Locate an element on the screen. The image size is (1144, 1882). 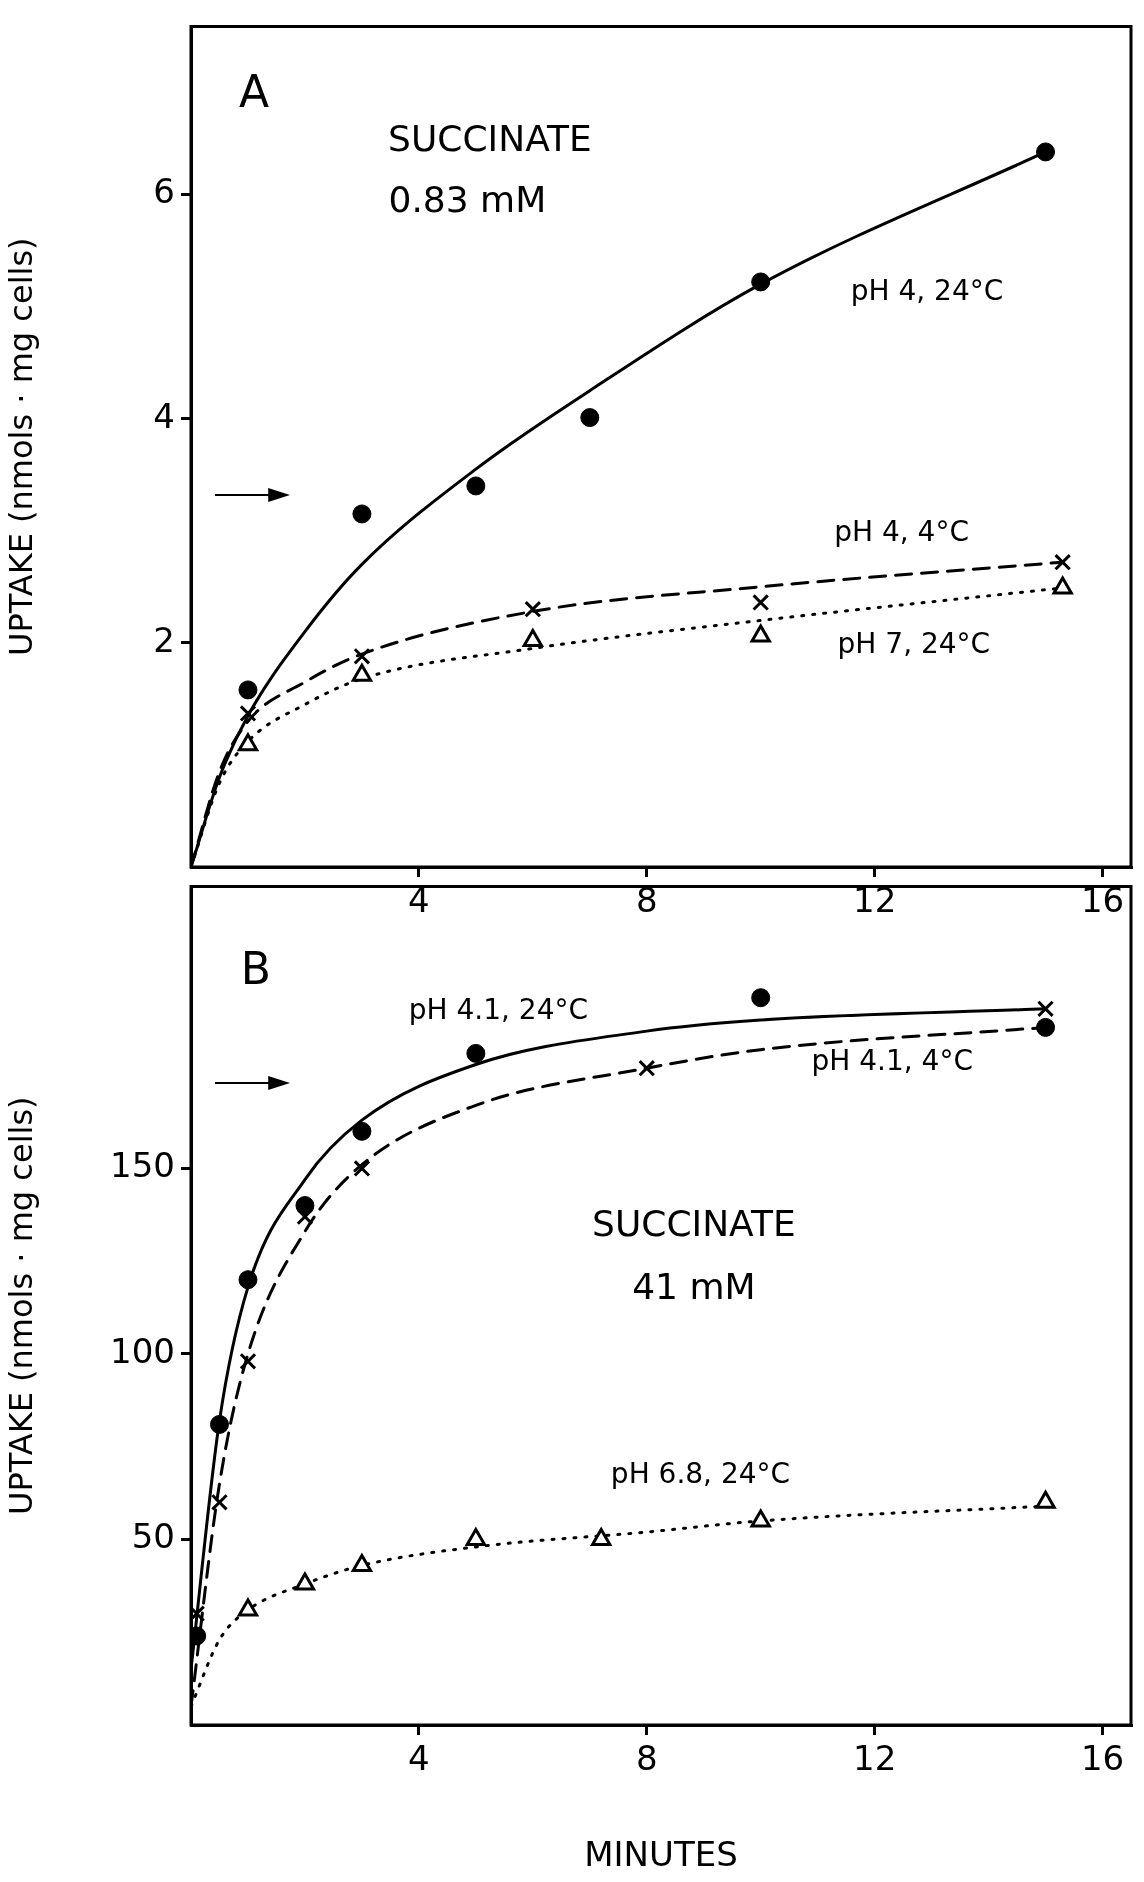
series-label: pH 4.1, 24°C is located at coordinates (498, 1010).